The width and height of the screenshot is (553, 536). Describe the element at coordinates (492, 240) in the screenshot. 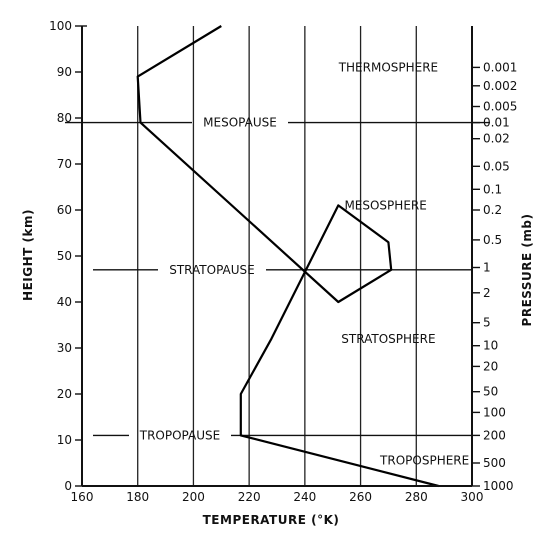

I see `pressure-tick-label: 0.5` at that location.